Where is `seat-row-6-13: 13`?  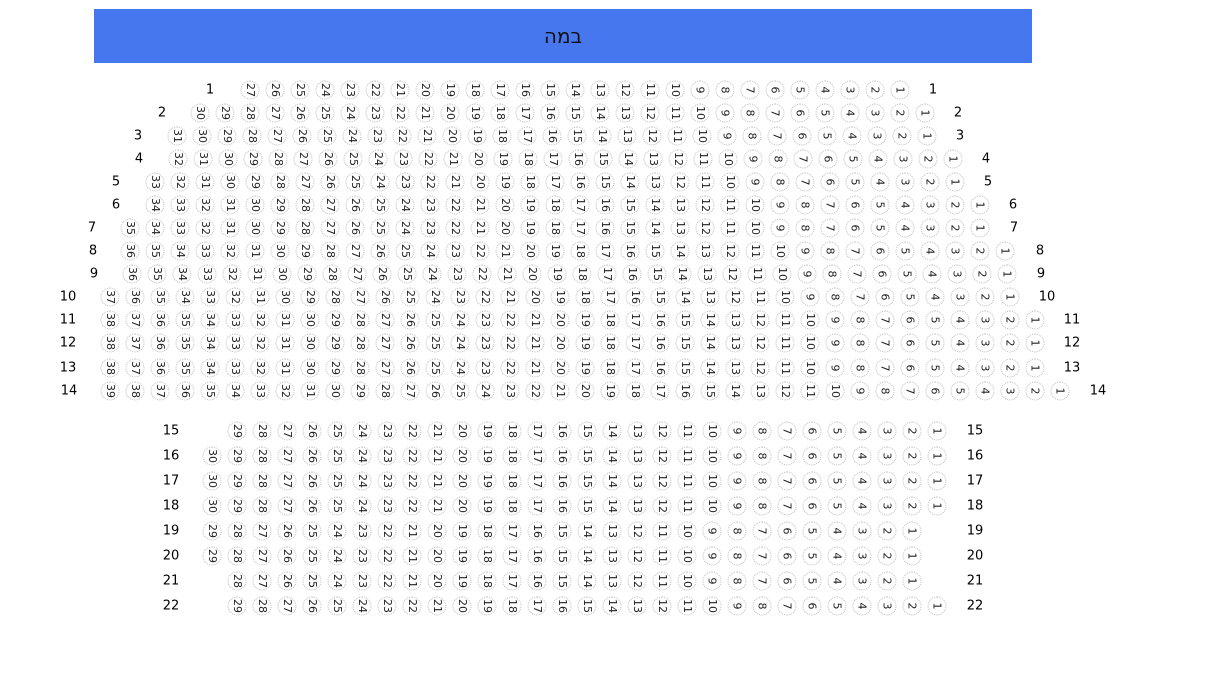 seat-row-6-13: 13 is located at coordinates (680, 205).